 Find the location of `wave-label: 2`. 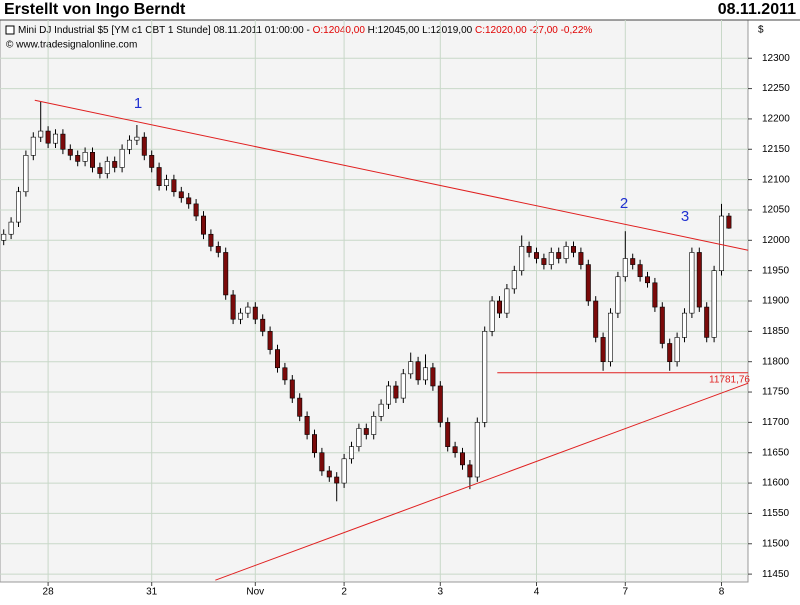

wave-label: 2 is located at coordinates (624, 203).